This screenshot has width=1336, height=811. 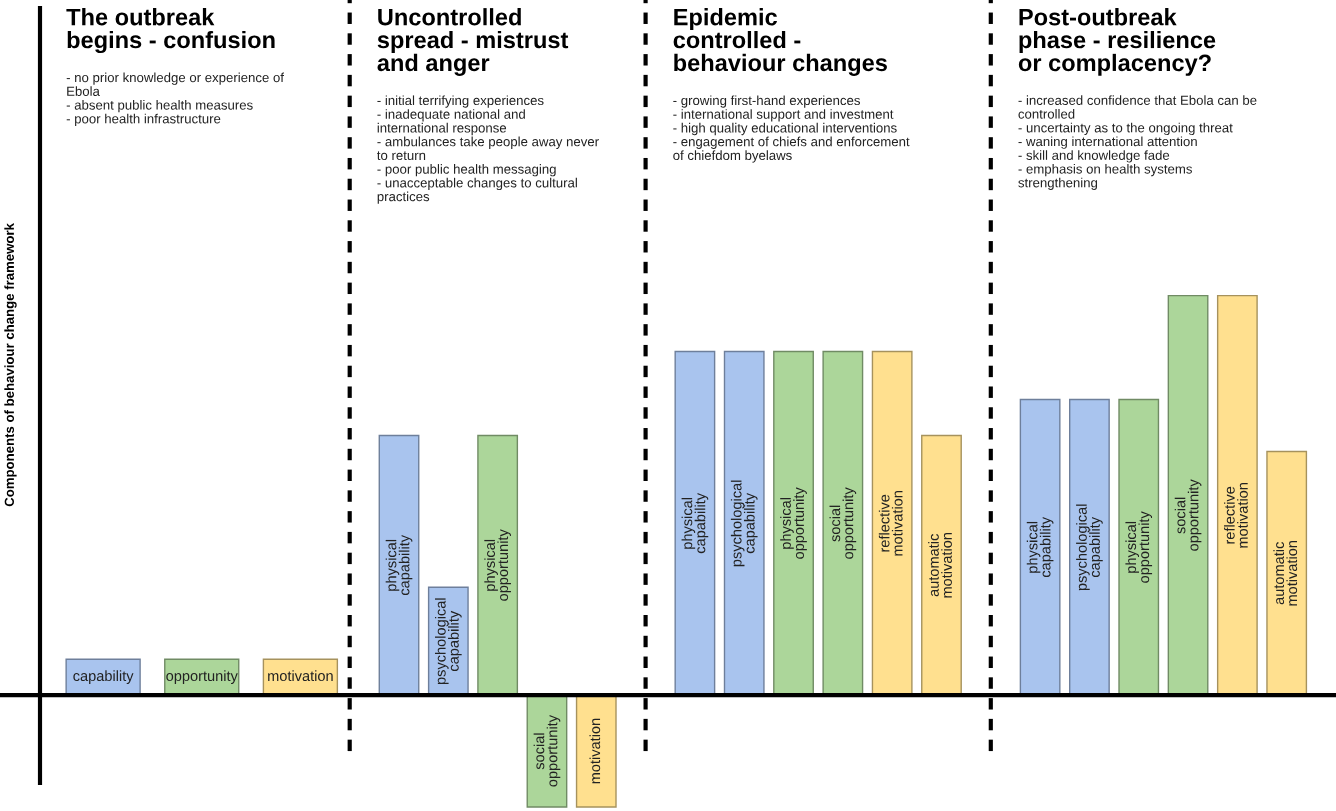 I want to click on text: Epidemic controlled - behaviour changes, so click(x=780, y=42).